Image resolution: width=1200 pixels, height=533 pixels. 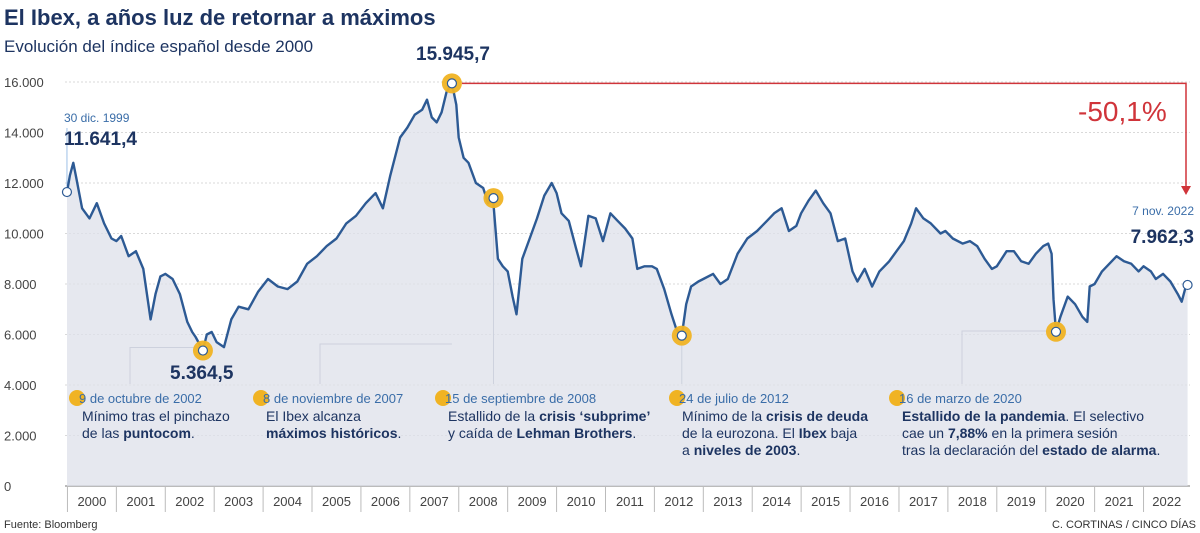 I want to click on x-tick-label: 2001, so click(x=140, y=501).